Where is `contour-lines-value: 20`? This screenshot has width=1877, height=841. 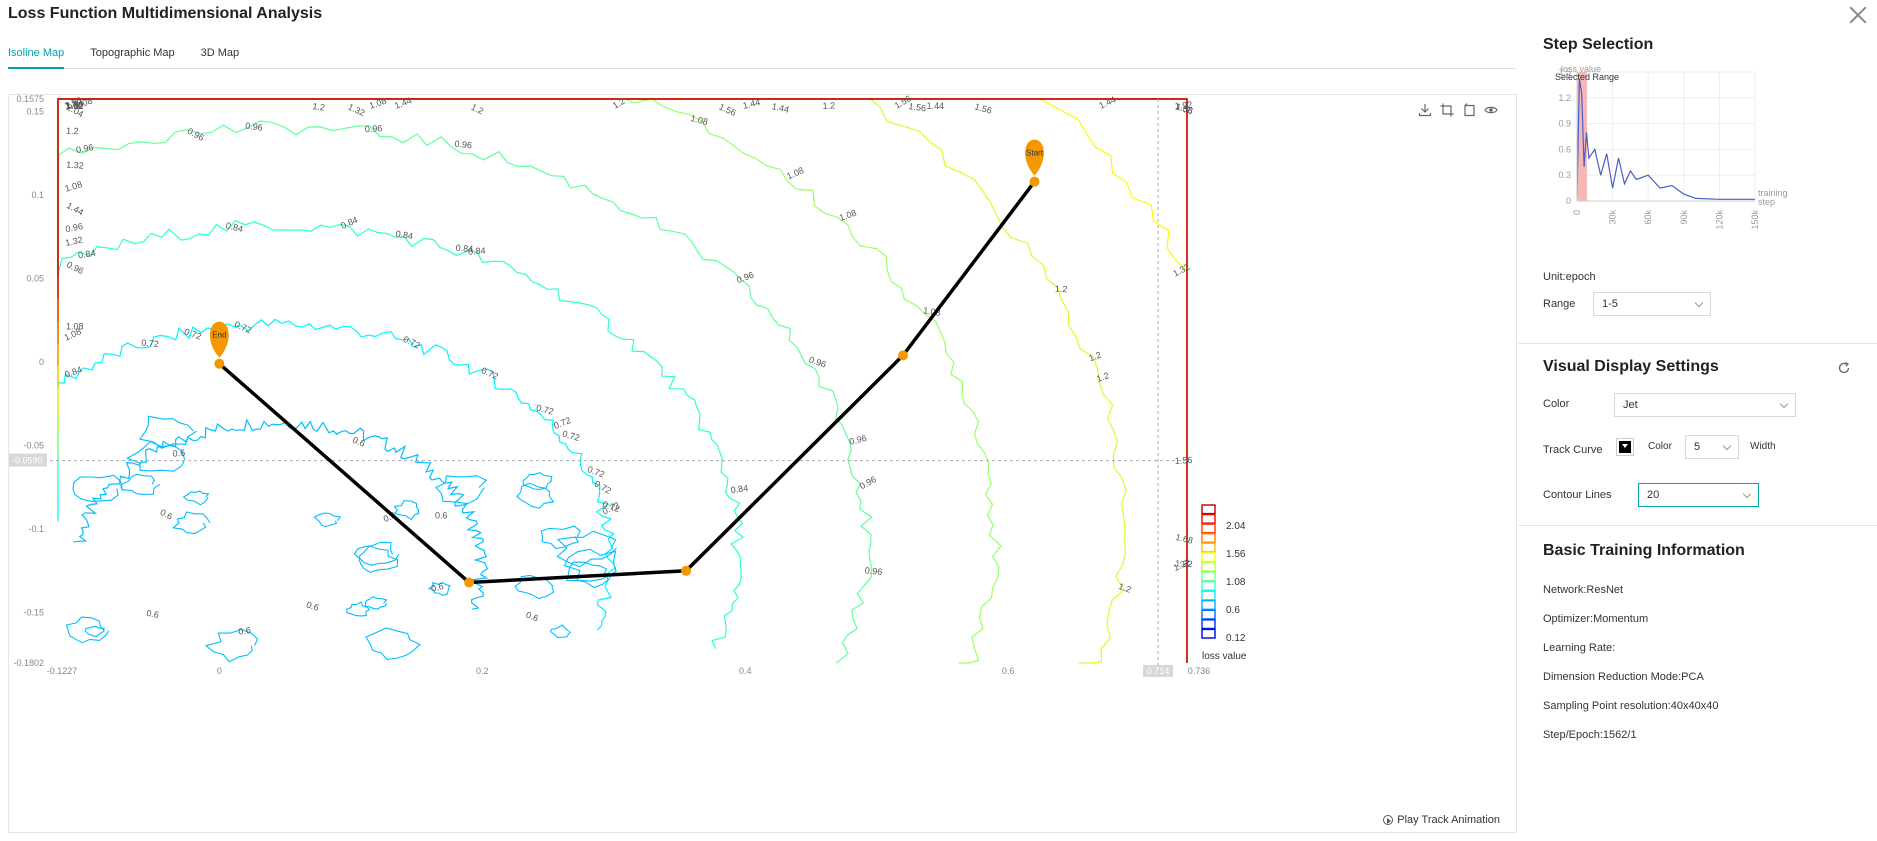 contour-lines-value: 20 is located at coordinates (1653, 495).